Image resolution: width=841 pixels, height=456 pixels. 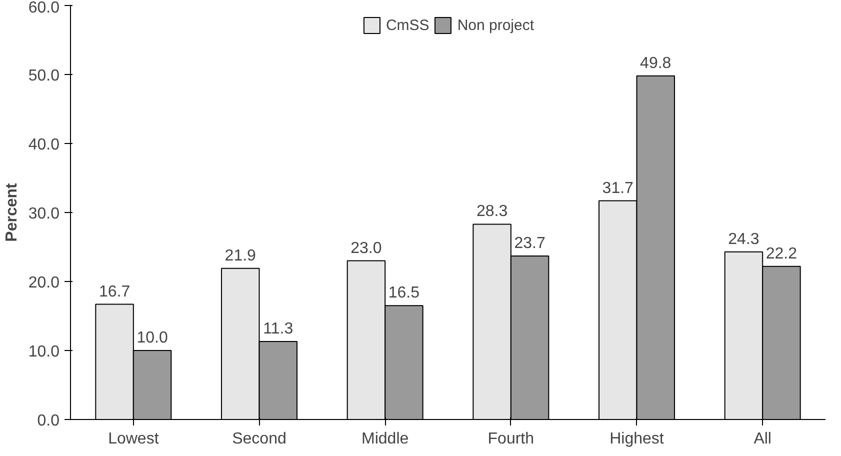 What do you see at coordinates (656, 63) in the screenshot?
I see `data-label: 49.8` at bounding box center [656, 63].